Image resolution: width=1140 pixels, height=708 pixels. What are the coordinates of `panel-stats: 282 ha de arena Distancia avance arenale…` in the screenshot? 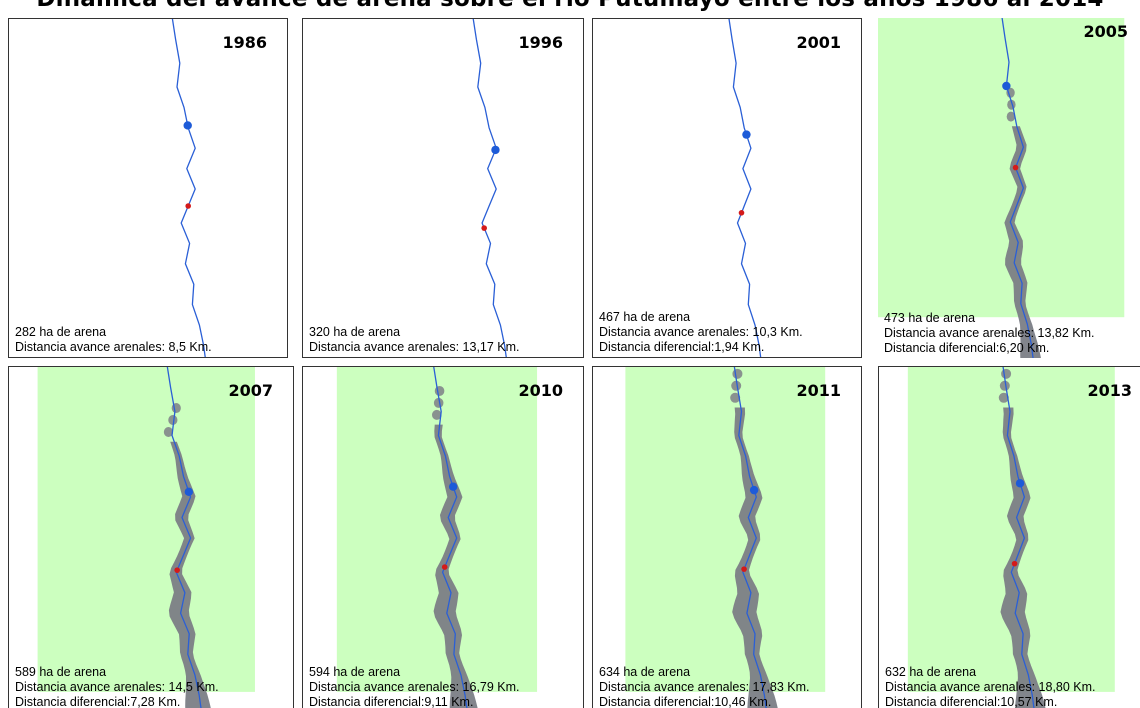 It's located at (113, 340).